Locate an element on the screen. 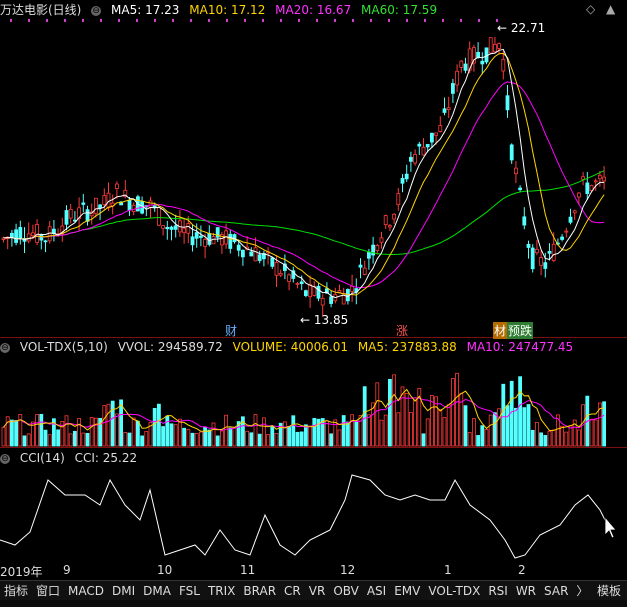  material-marker: 材 is located at coordinates (500, 330).